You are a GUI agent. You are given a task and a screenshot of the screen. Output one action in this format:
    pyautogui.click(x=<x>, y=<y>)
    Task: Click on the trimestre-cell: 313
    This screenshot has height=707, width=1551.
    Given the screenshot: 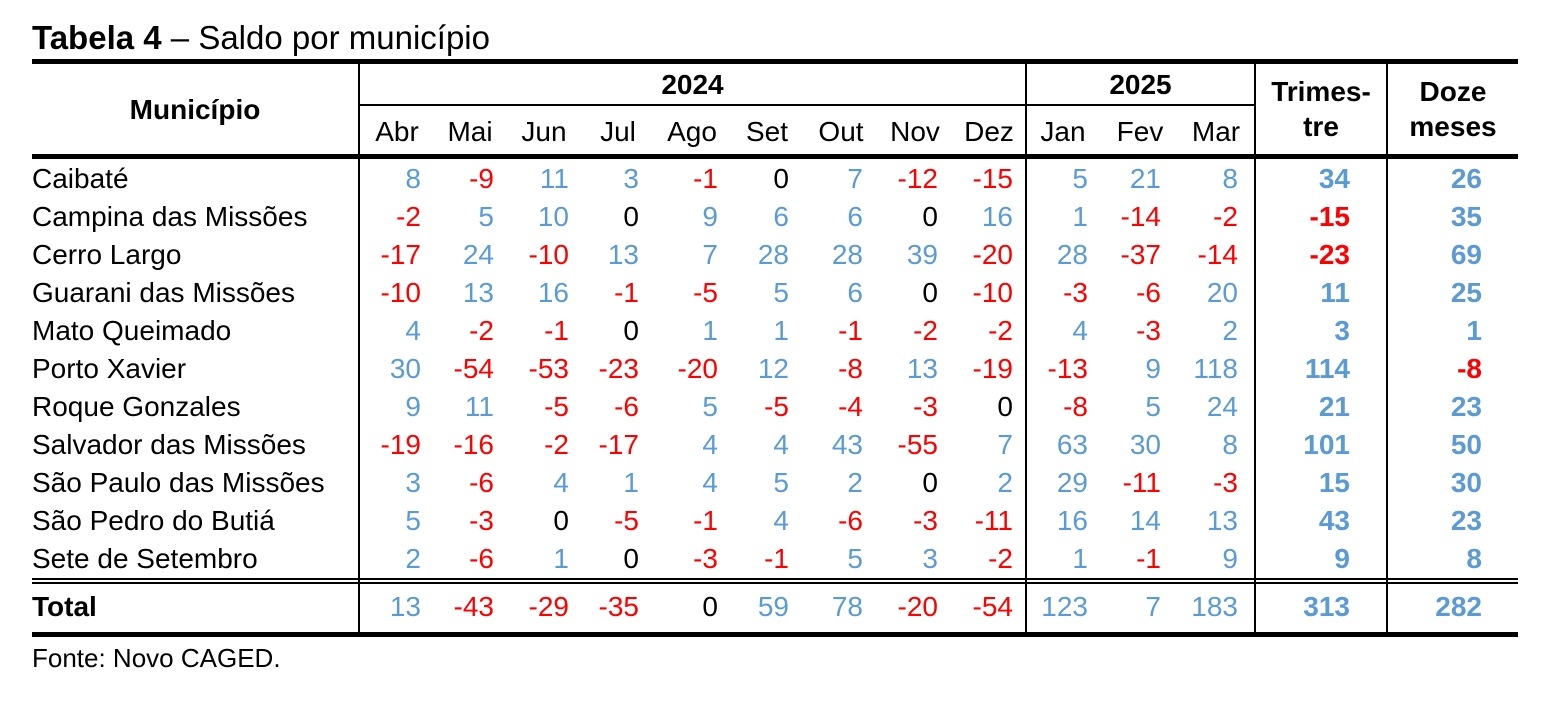 What is the action you would take?
    pyautogui.click(x=1326, y=606)
    